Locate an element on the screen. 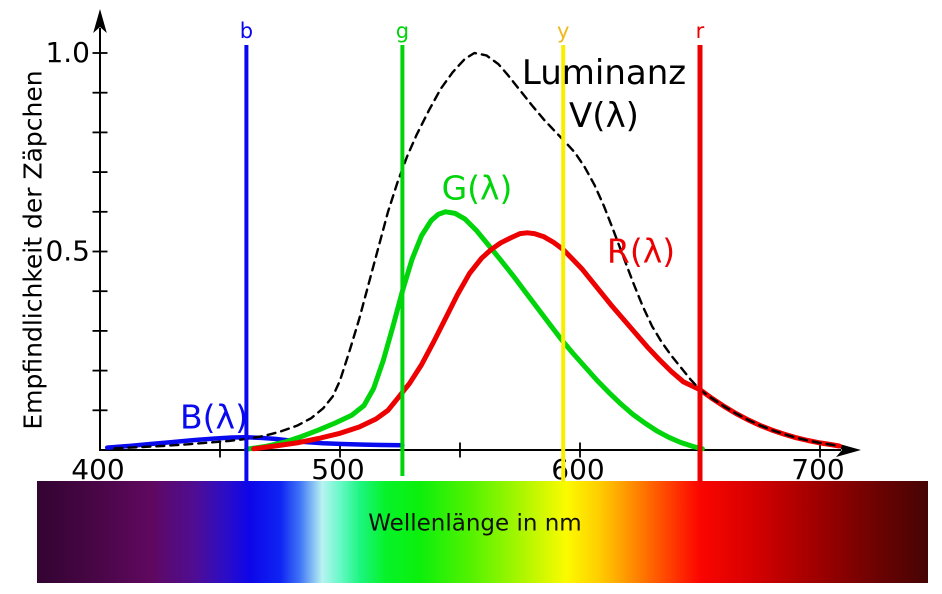 This screenshot has height=594, width=942. y-axis-title: Empfindlichkeit der Zäpchen is located at coordinates (33, 250).